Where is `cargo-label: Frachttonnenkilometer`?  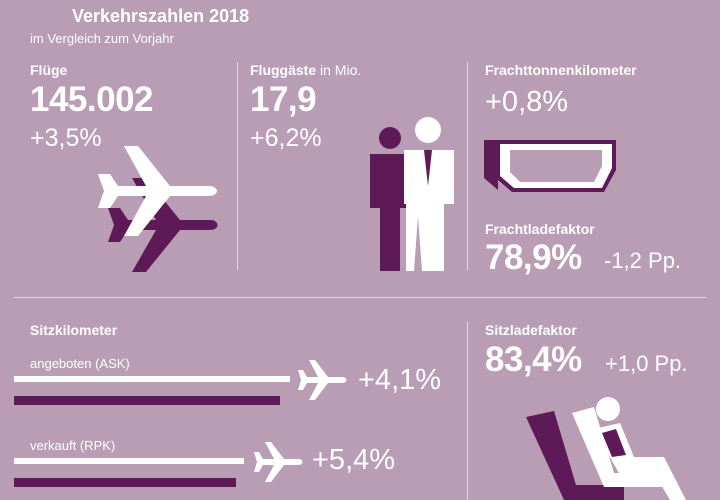
cargo-label: Frachttonnenkilometer is located at coordinates (561, 70).